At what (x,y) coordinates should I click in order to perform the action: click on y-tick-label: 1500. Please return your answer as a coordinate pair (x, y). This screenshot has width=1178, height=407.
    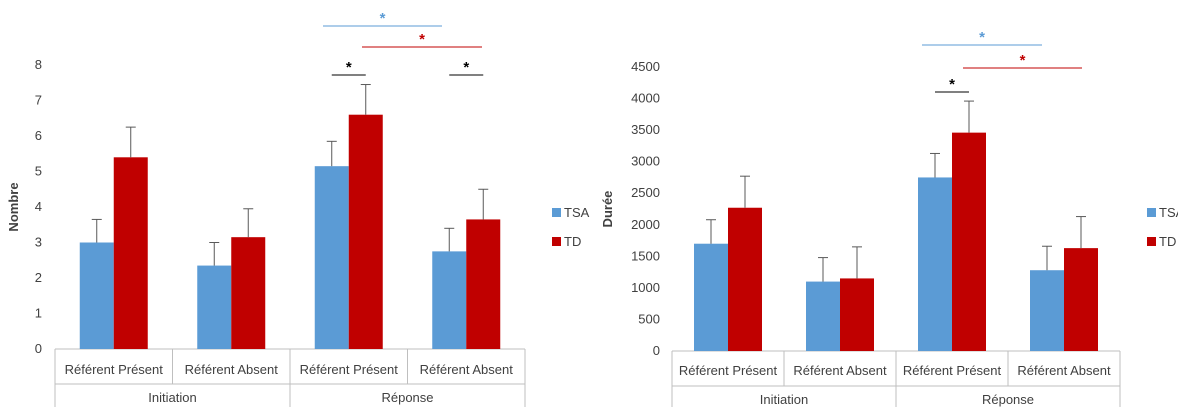
    Looking at the image, I should click on (645, 255).